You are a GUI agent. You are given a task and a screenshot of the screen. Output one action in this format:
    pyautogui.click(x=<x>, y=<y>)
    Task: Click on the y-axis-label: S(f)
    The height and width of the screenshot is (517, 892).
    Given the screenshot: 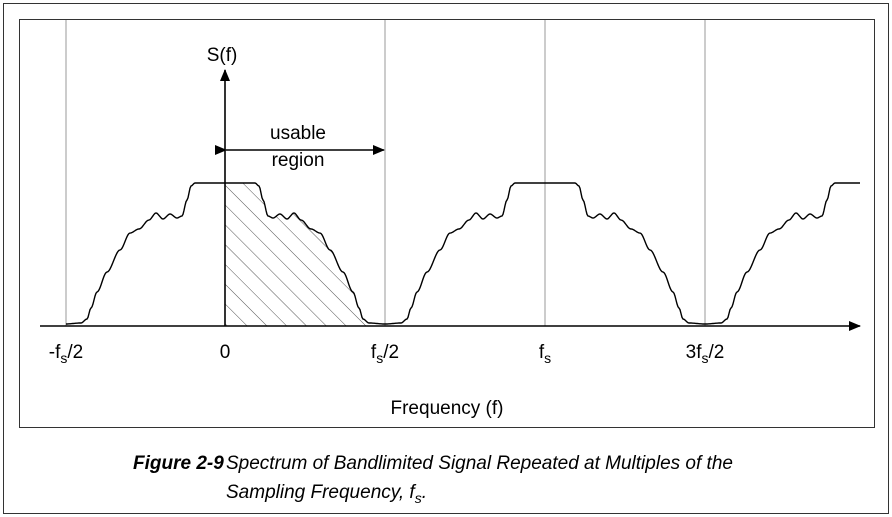 What is the action you would take?
    pyautogui.click(x=222, y=55)
    